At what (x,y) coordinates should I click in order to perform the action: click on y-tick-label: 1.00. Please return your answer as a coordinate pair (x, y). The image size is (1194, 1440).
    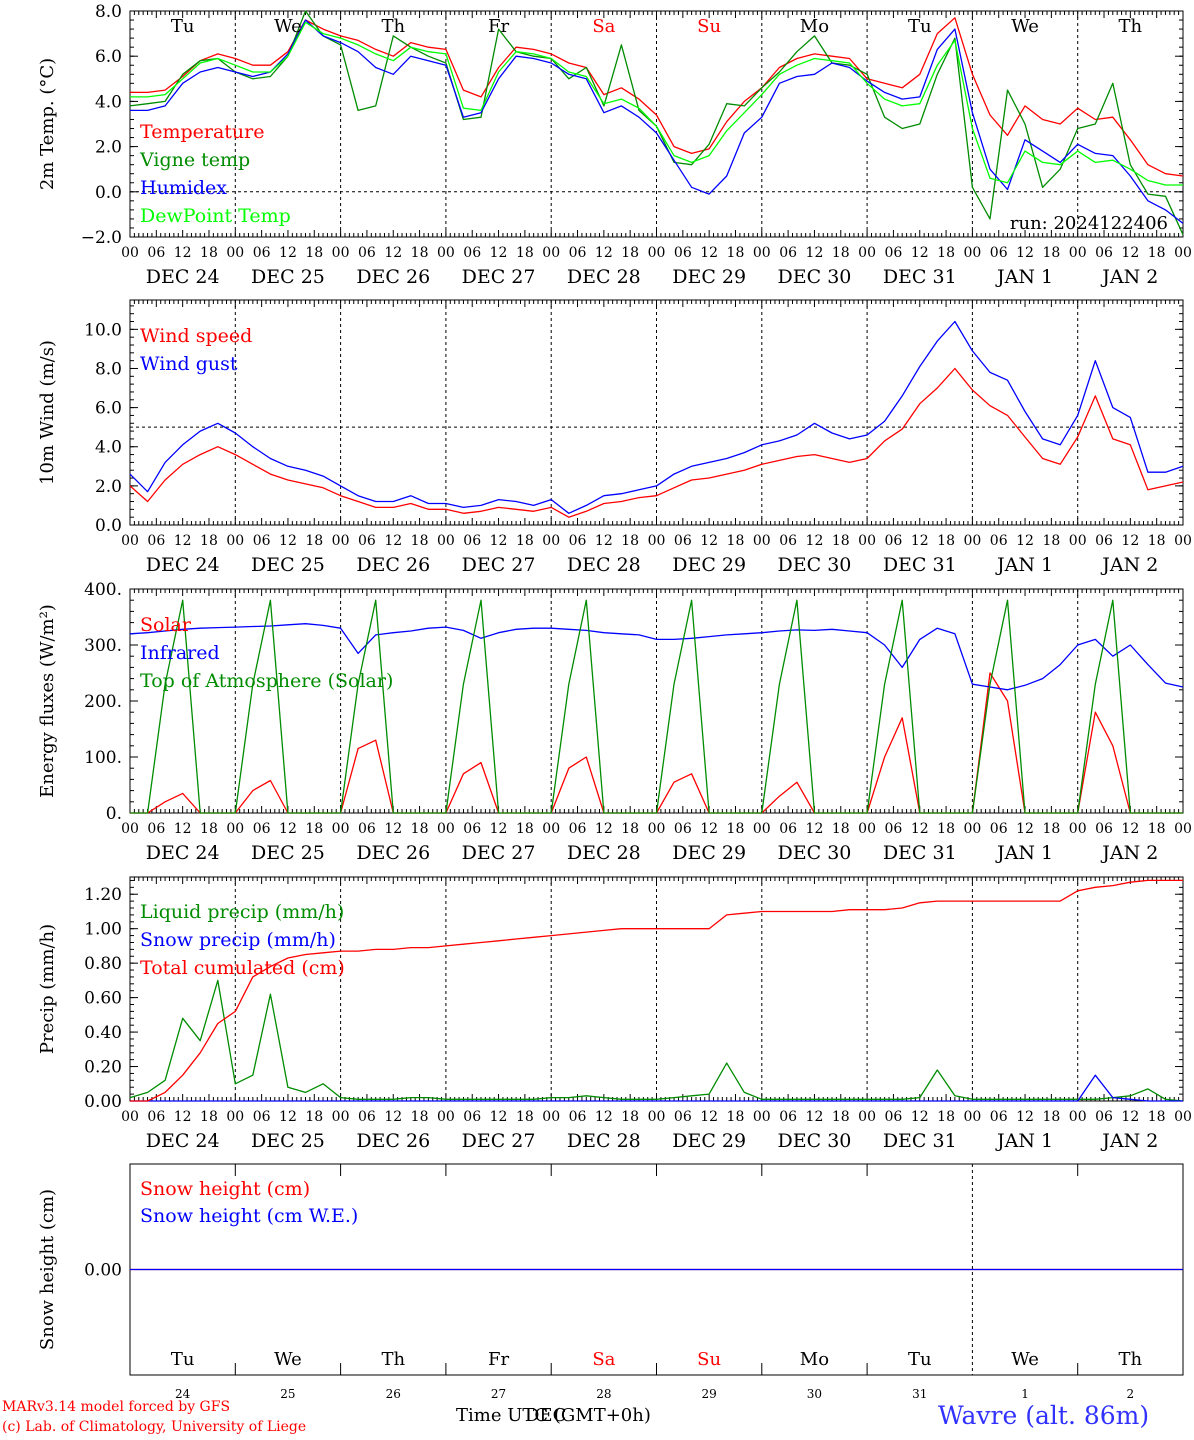
    Looking at the image, I should click on (103, 930).